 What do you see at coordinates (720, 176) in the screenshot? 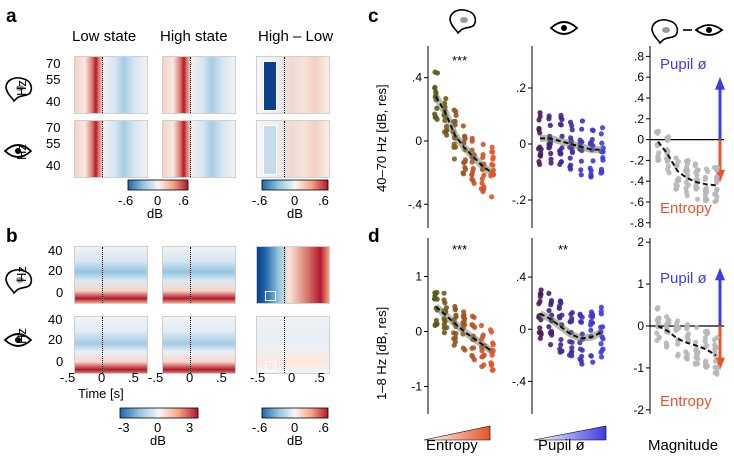
I see `entropy-arrowhead` at bounding box center [720, 176].